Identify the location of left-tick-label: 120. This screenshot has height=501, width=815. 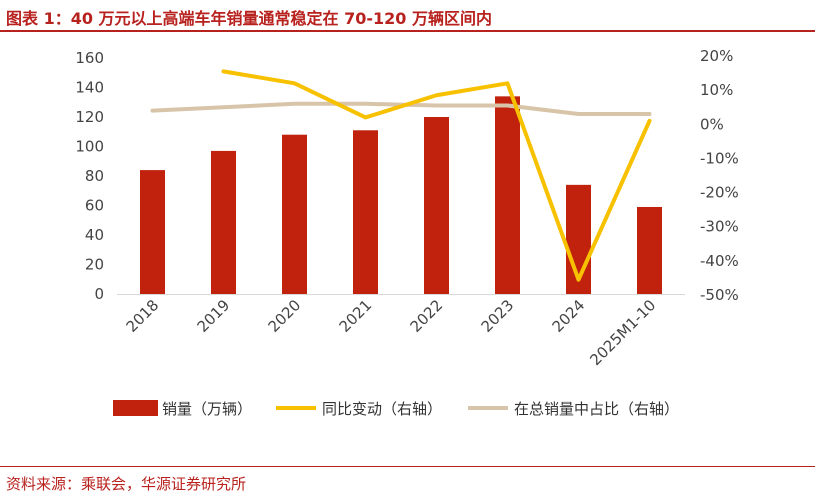
(89, 117).